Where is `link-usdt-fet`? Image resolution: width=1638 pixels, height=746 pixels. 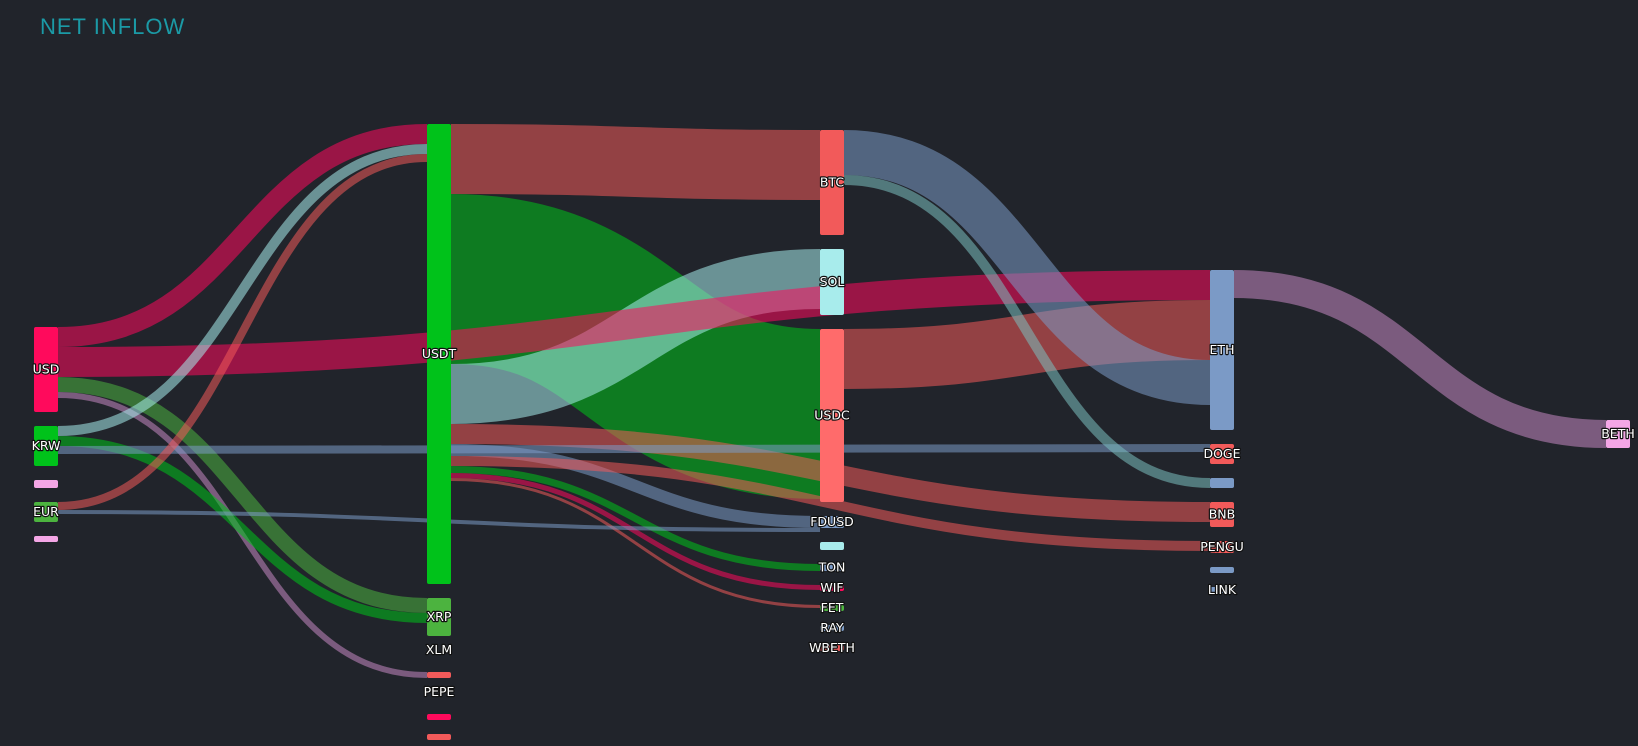 link-usdt-fet is located at coordinates (635, 543).